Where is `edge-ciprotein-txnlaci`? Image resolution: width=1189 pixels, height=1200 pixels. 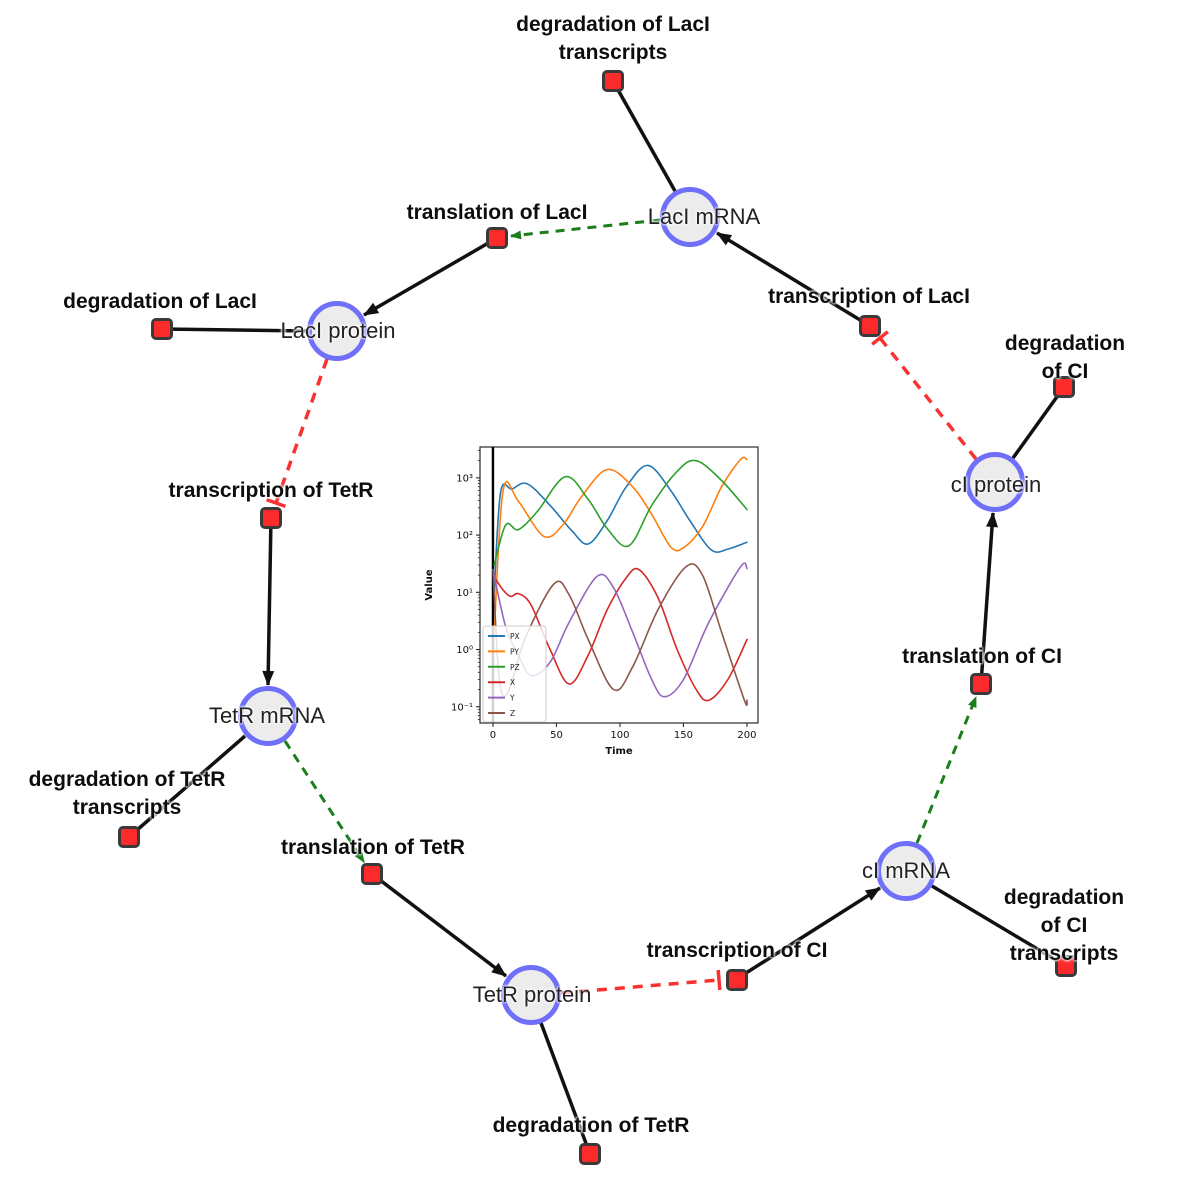
edge-ciprotein-txnlaci is located at coordinates (924, 395).